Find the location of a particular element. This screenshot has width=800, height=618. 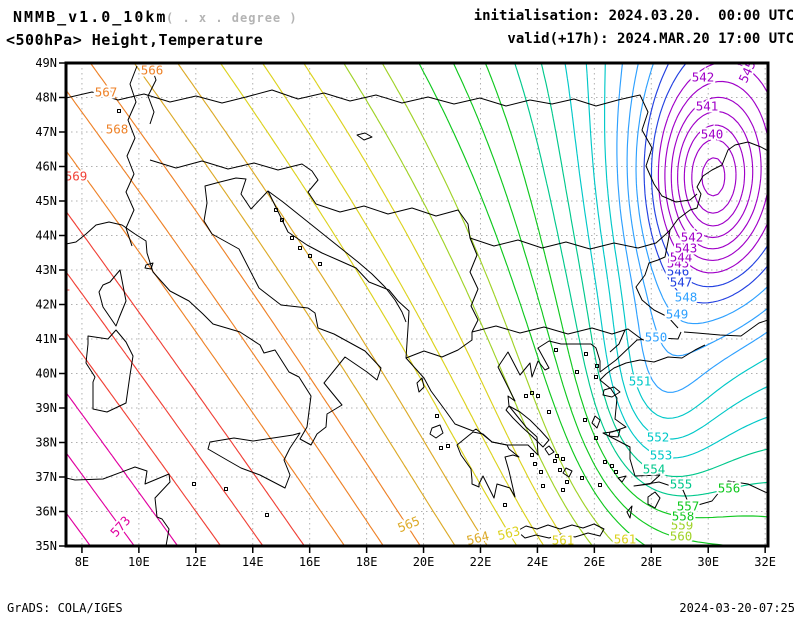

svg-text: 566 is located at coordinates (152, 70).